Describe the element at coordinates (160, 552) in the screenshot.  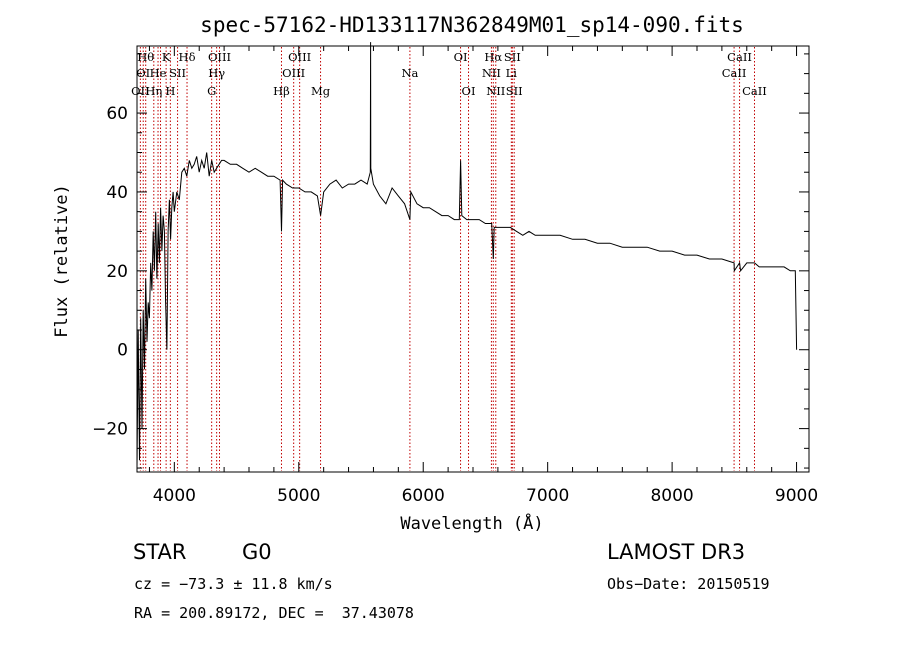
I see `object-class: STAR` at that location.